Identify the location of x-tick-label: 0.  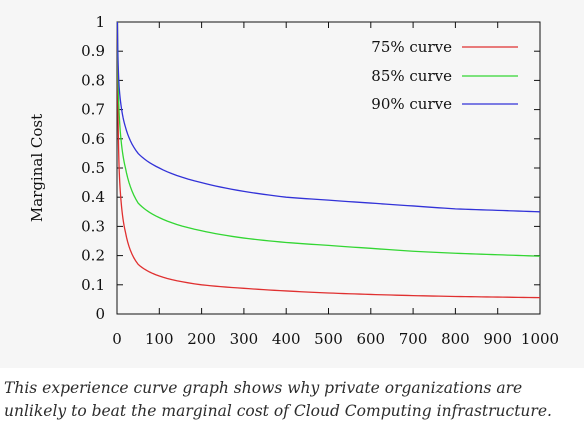
(117, 339).